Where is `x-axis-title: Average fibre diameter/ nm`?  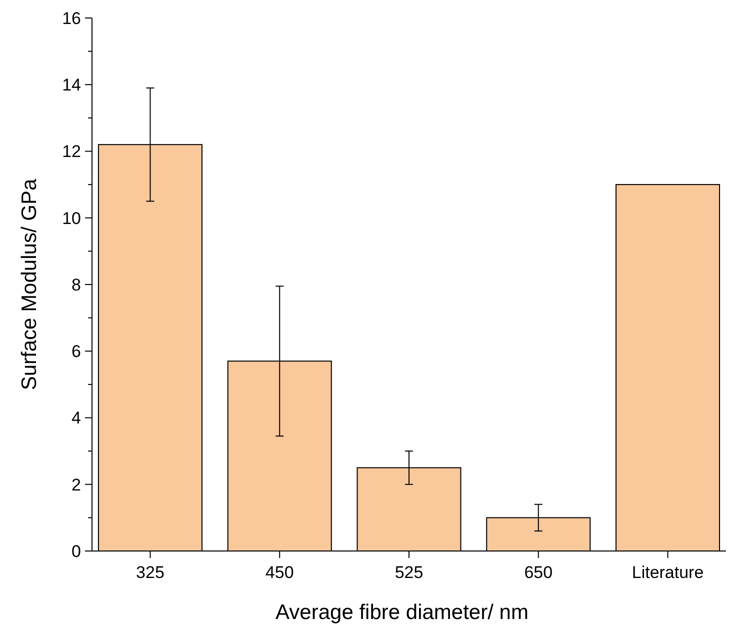
x-axis-title: Average fibre diameter/ nm is located at coordinates (402, 612).